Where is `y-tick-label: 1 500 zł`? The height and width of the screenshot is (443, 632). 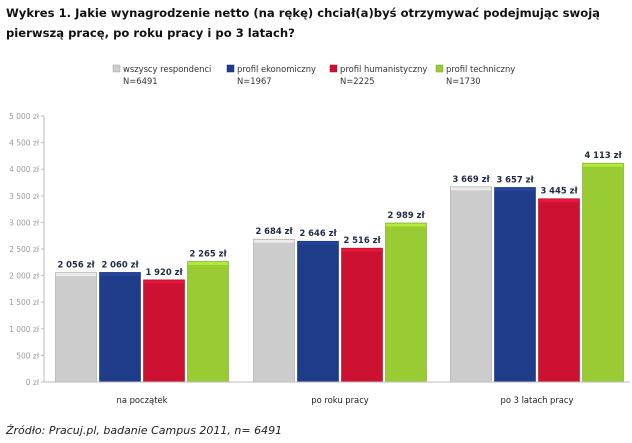 y-tick-label: 1 500 zł is located at coordinates (24, 302).